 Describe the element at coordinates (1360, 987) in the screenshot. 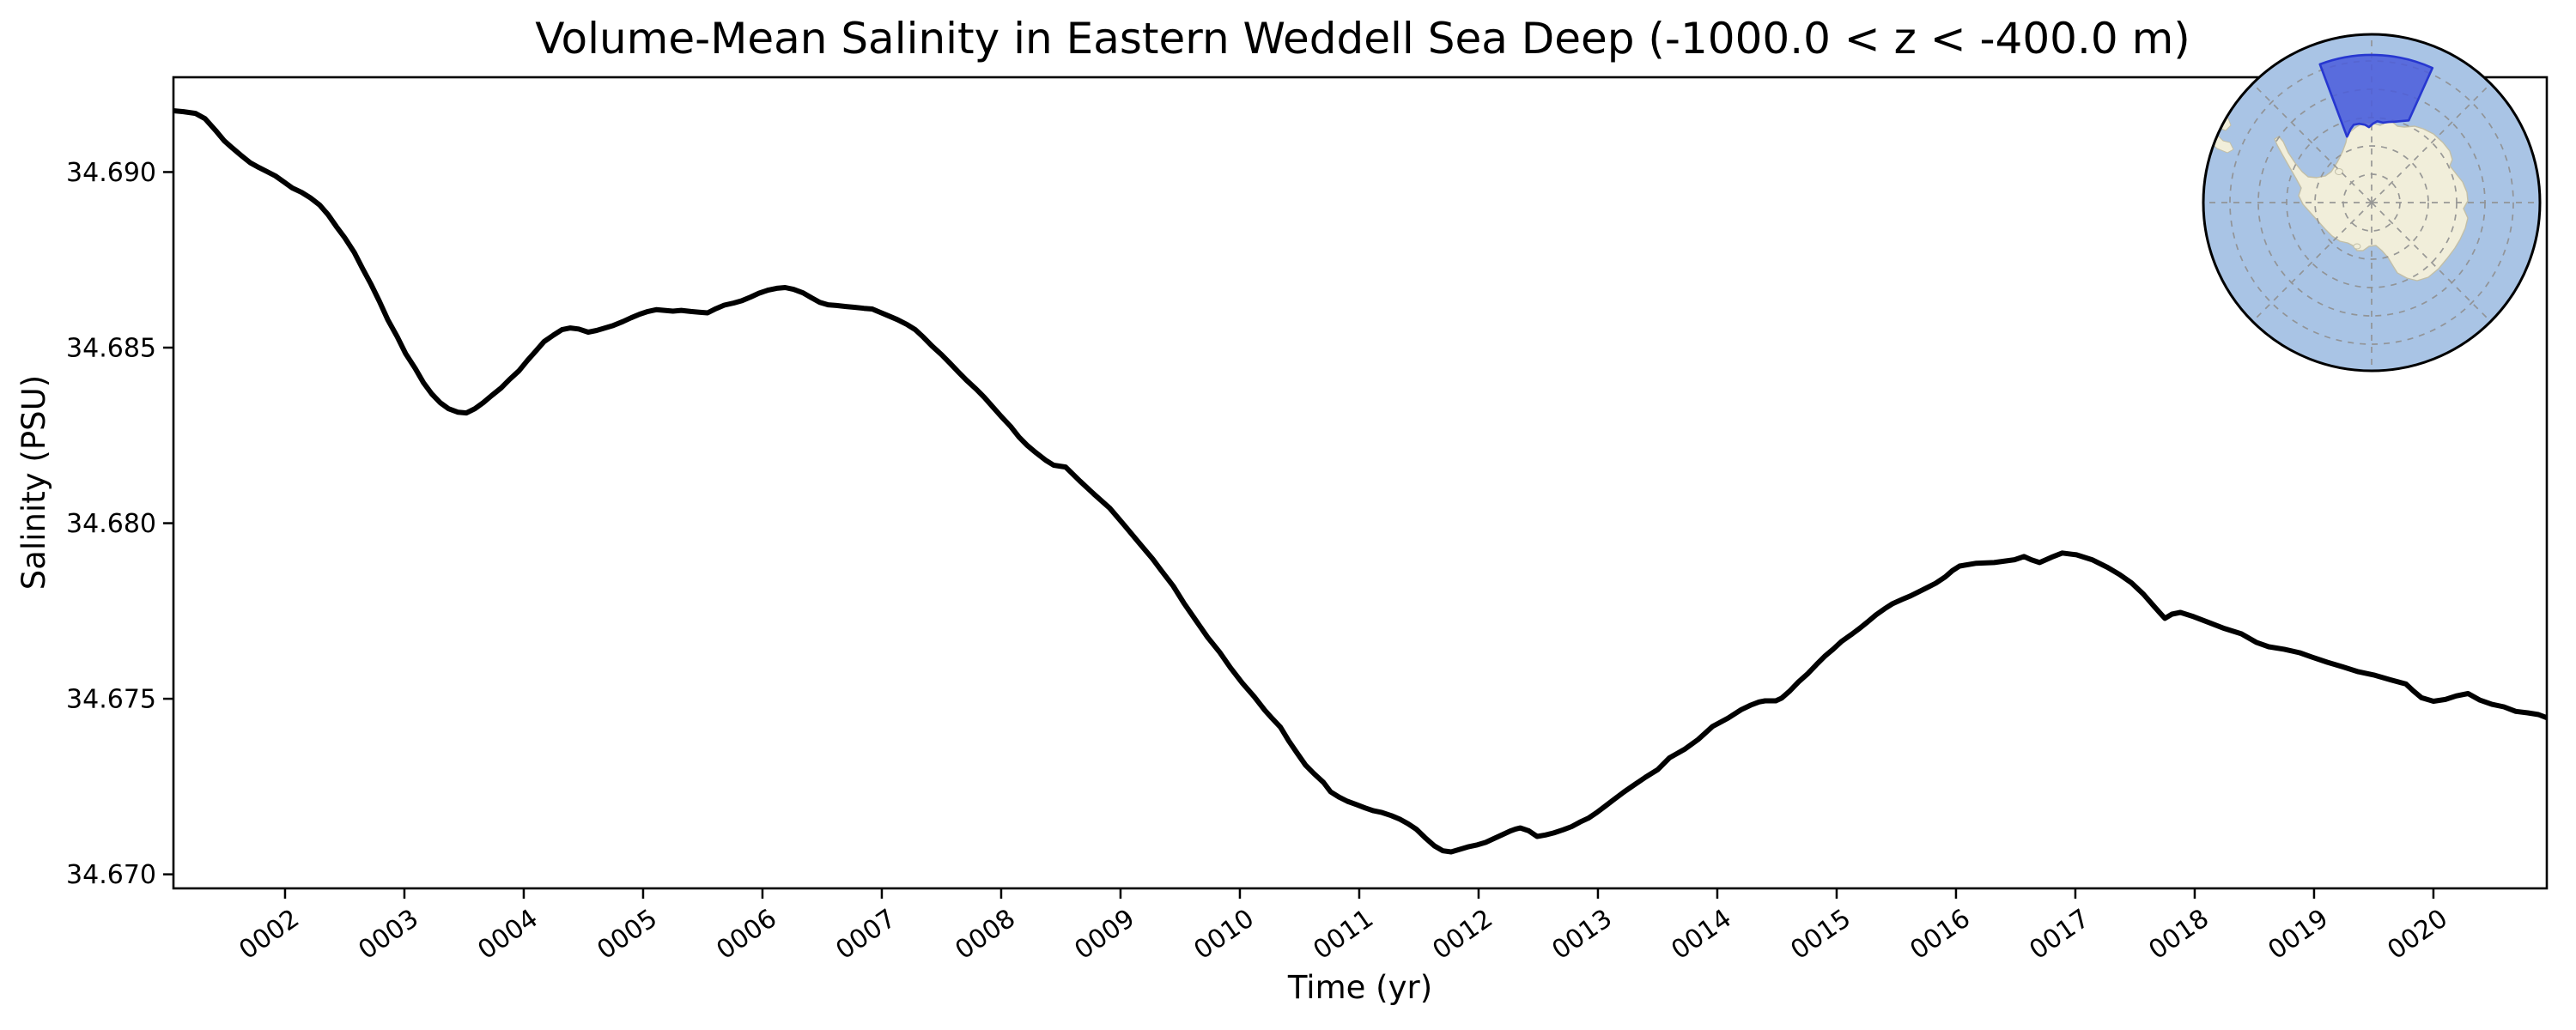

I see `x-axis-label: Time (yr)` at that location.